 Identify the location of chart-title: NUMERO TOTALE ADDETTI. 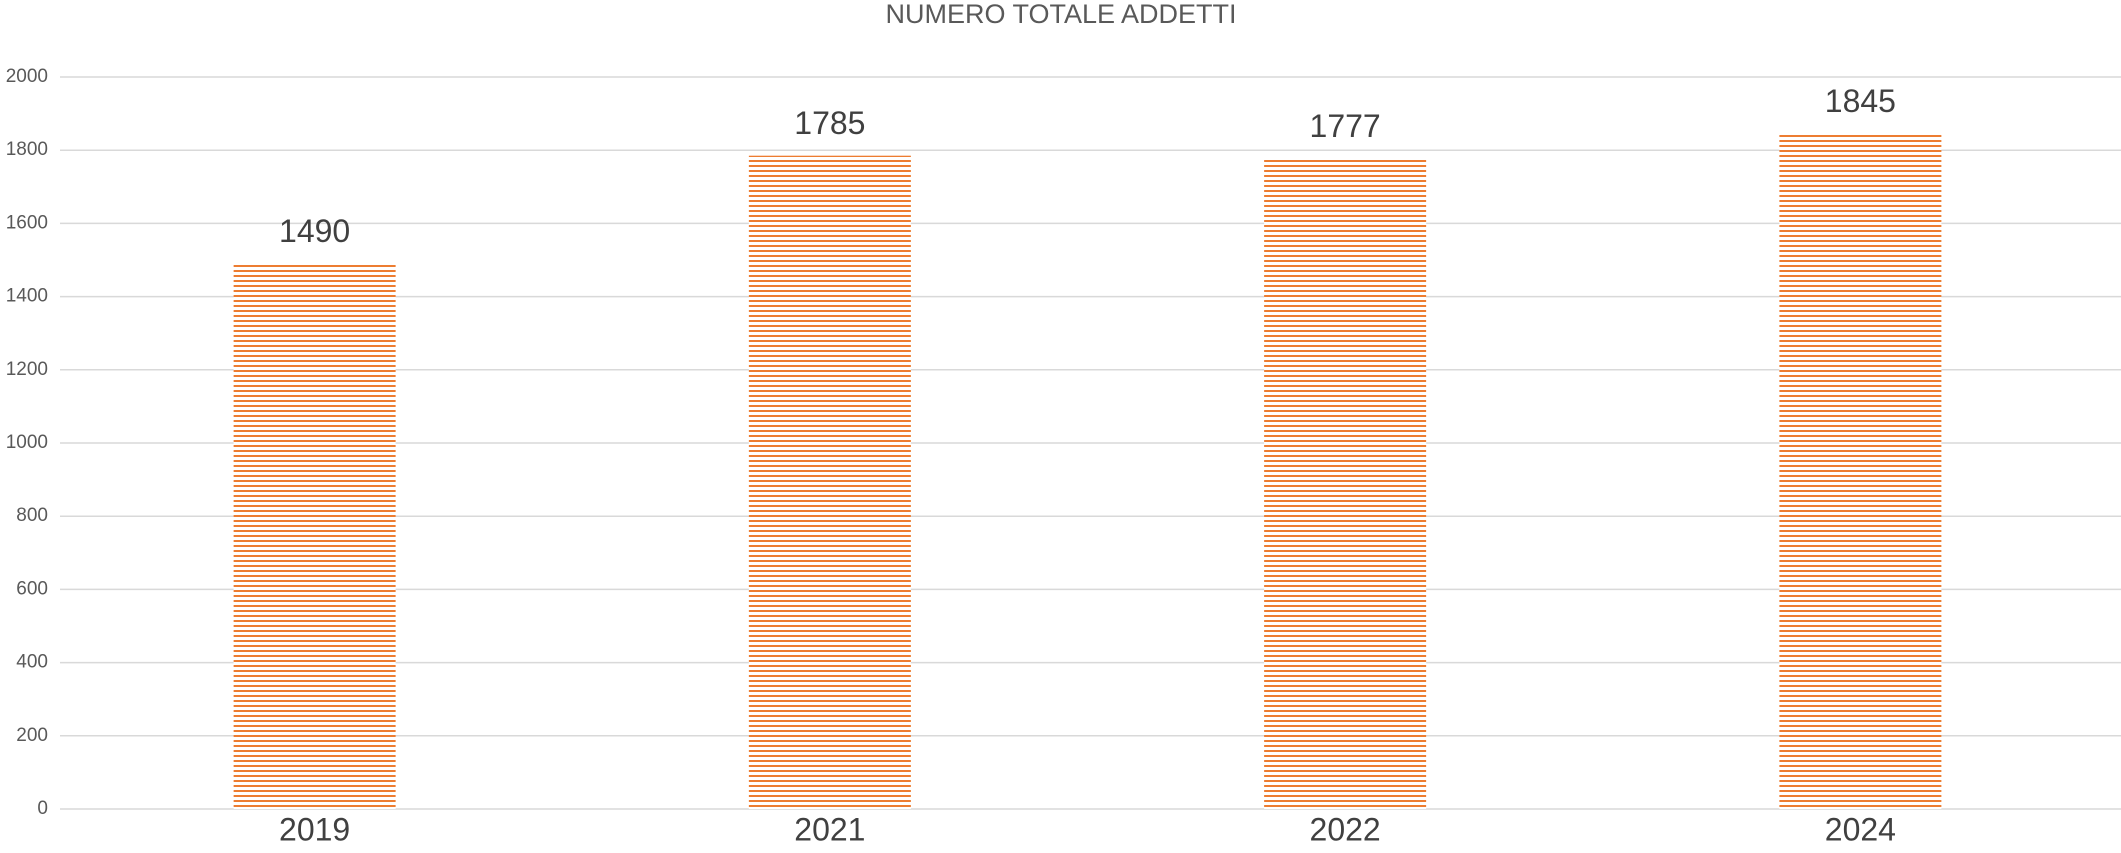
(1060, 14).